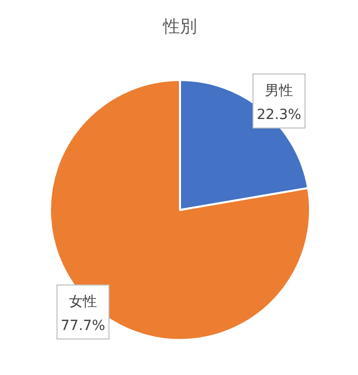 The width and height of the screenshot is (358, 375). What do you see at coordinates (279, 91) in the screenshot?
I see `slice-label: 男性` at bounding box center [279, 91].